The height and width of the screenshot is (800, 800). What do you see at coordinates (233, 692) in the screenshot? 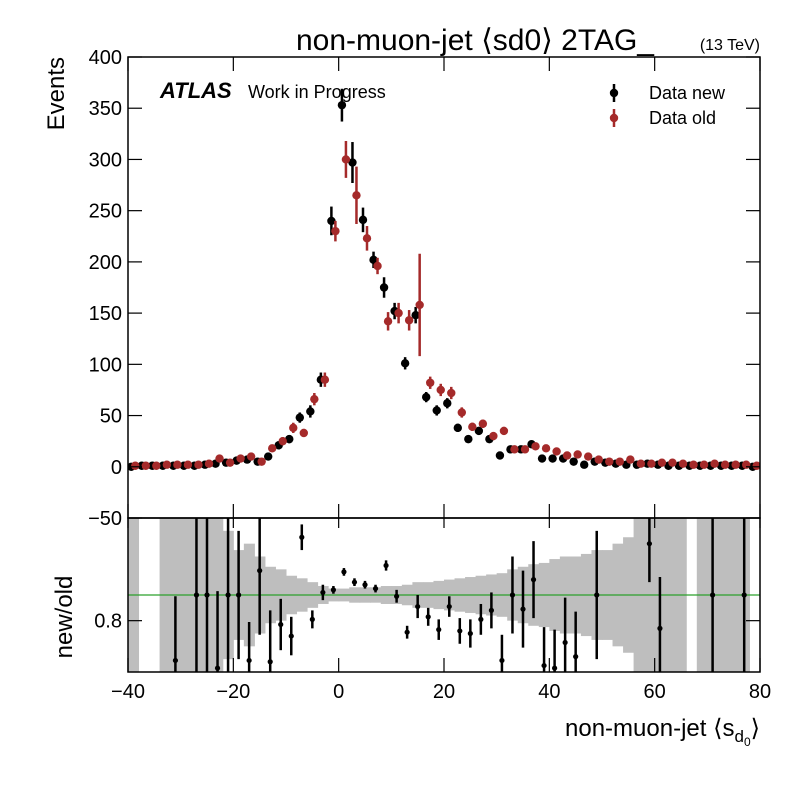
I see `x-tick-label: −20` at bounding box center [233, 692].